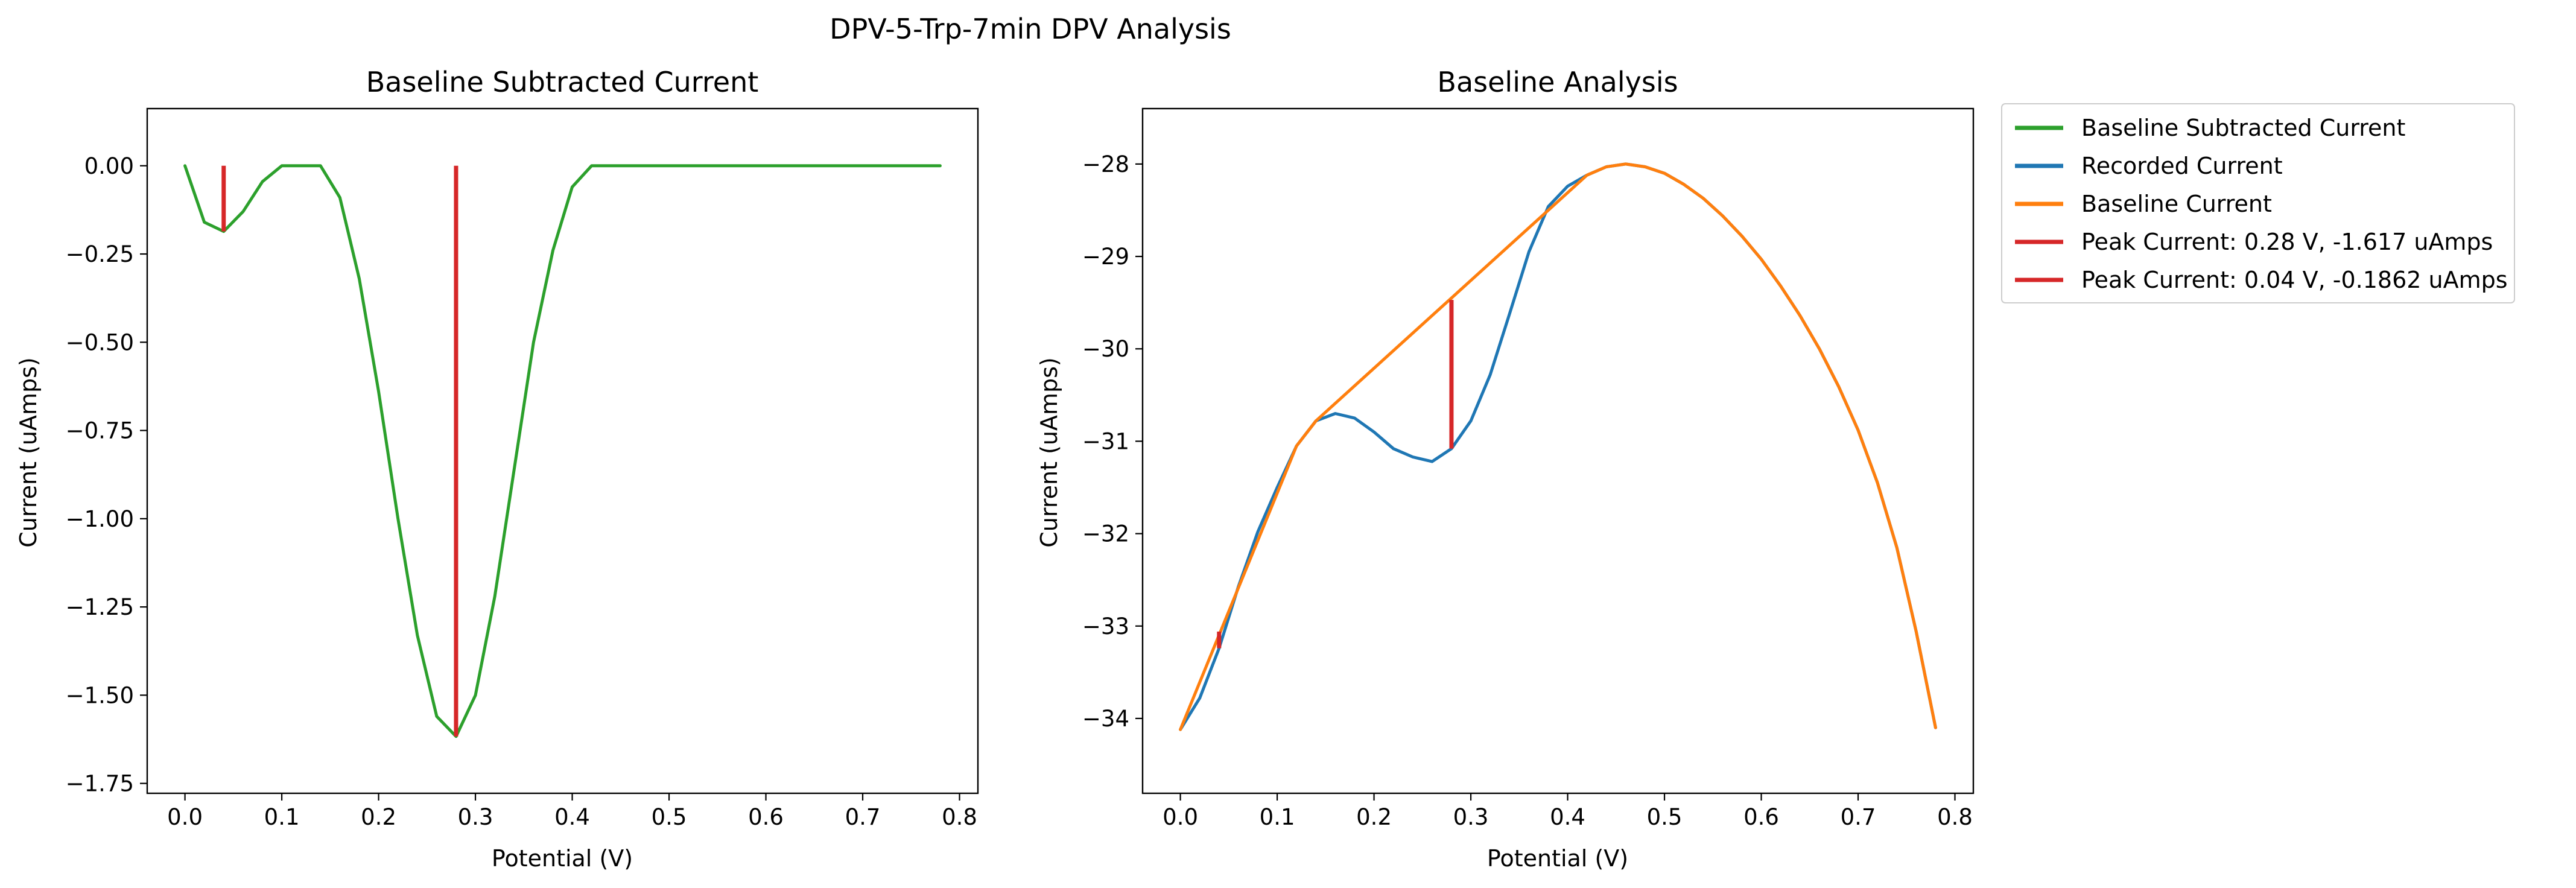 The image size is (2576, 888). What do you see at coordinates (2287, 242) in the screenshot?
I see `legend-label: Peak Current: 0.28 V, -1.617 uAmps` at bounding box center [2287, 242].